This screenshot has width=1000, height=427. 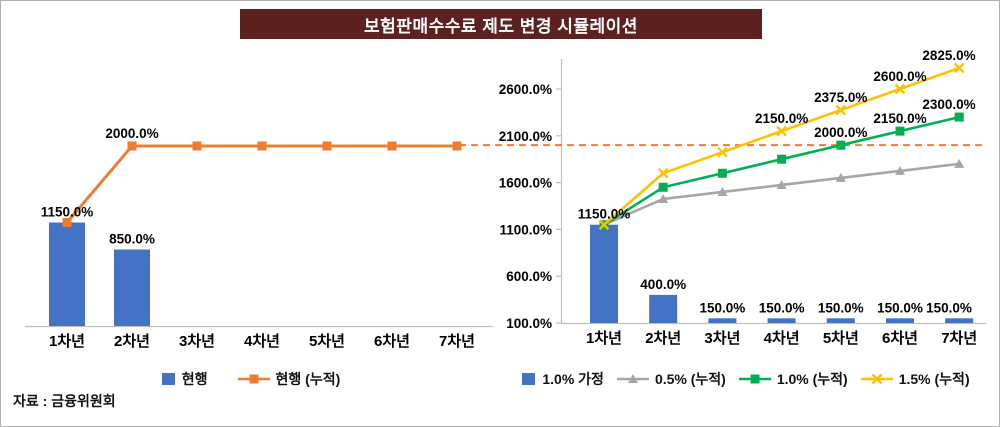 I want to click on legend-label: 1.0% 가정, so click(x=573, y=379).